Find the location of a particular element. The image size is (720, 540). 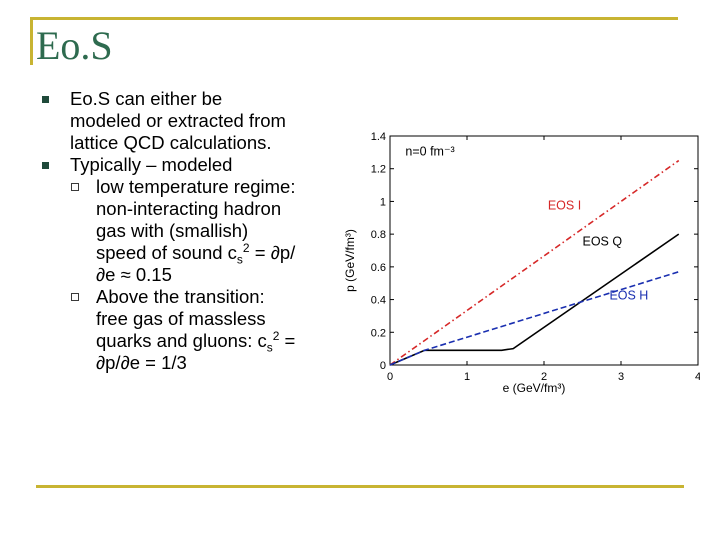

y-tick-label: 0.6 is located at coordinates (378, 268).